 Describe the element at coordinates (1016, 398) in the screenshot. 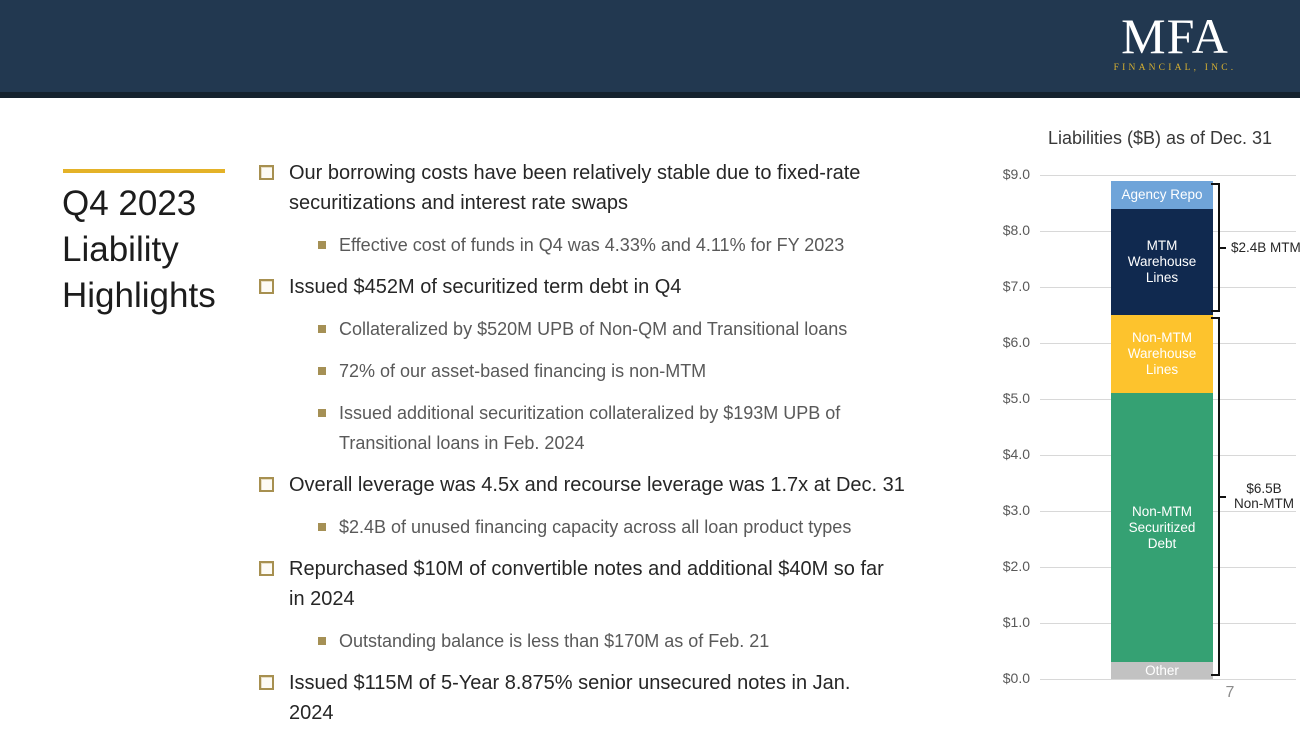

I see `y-axis-tick-label: $5.0` at that location.